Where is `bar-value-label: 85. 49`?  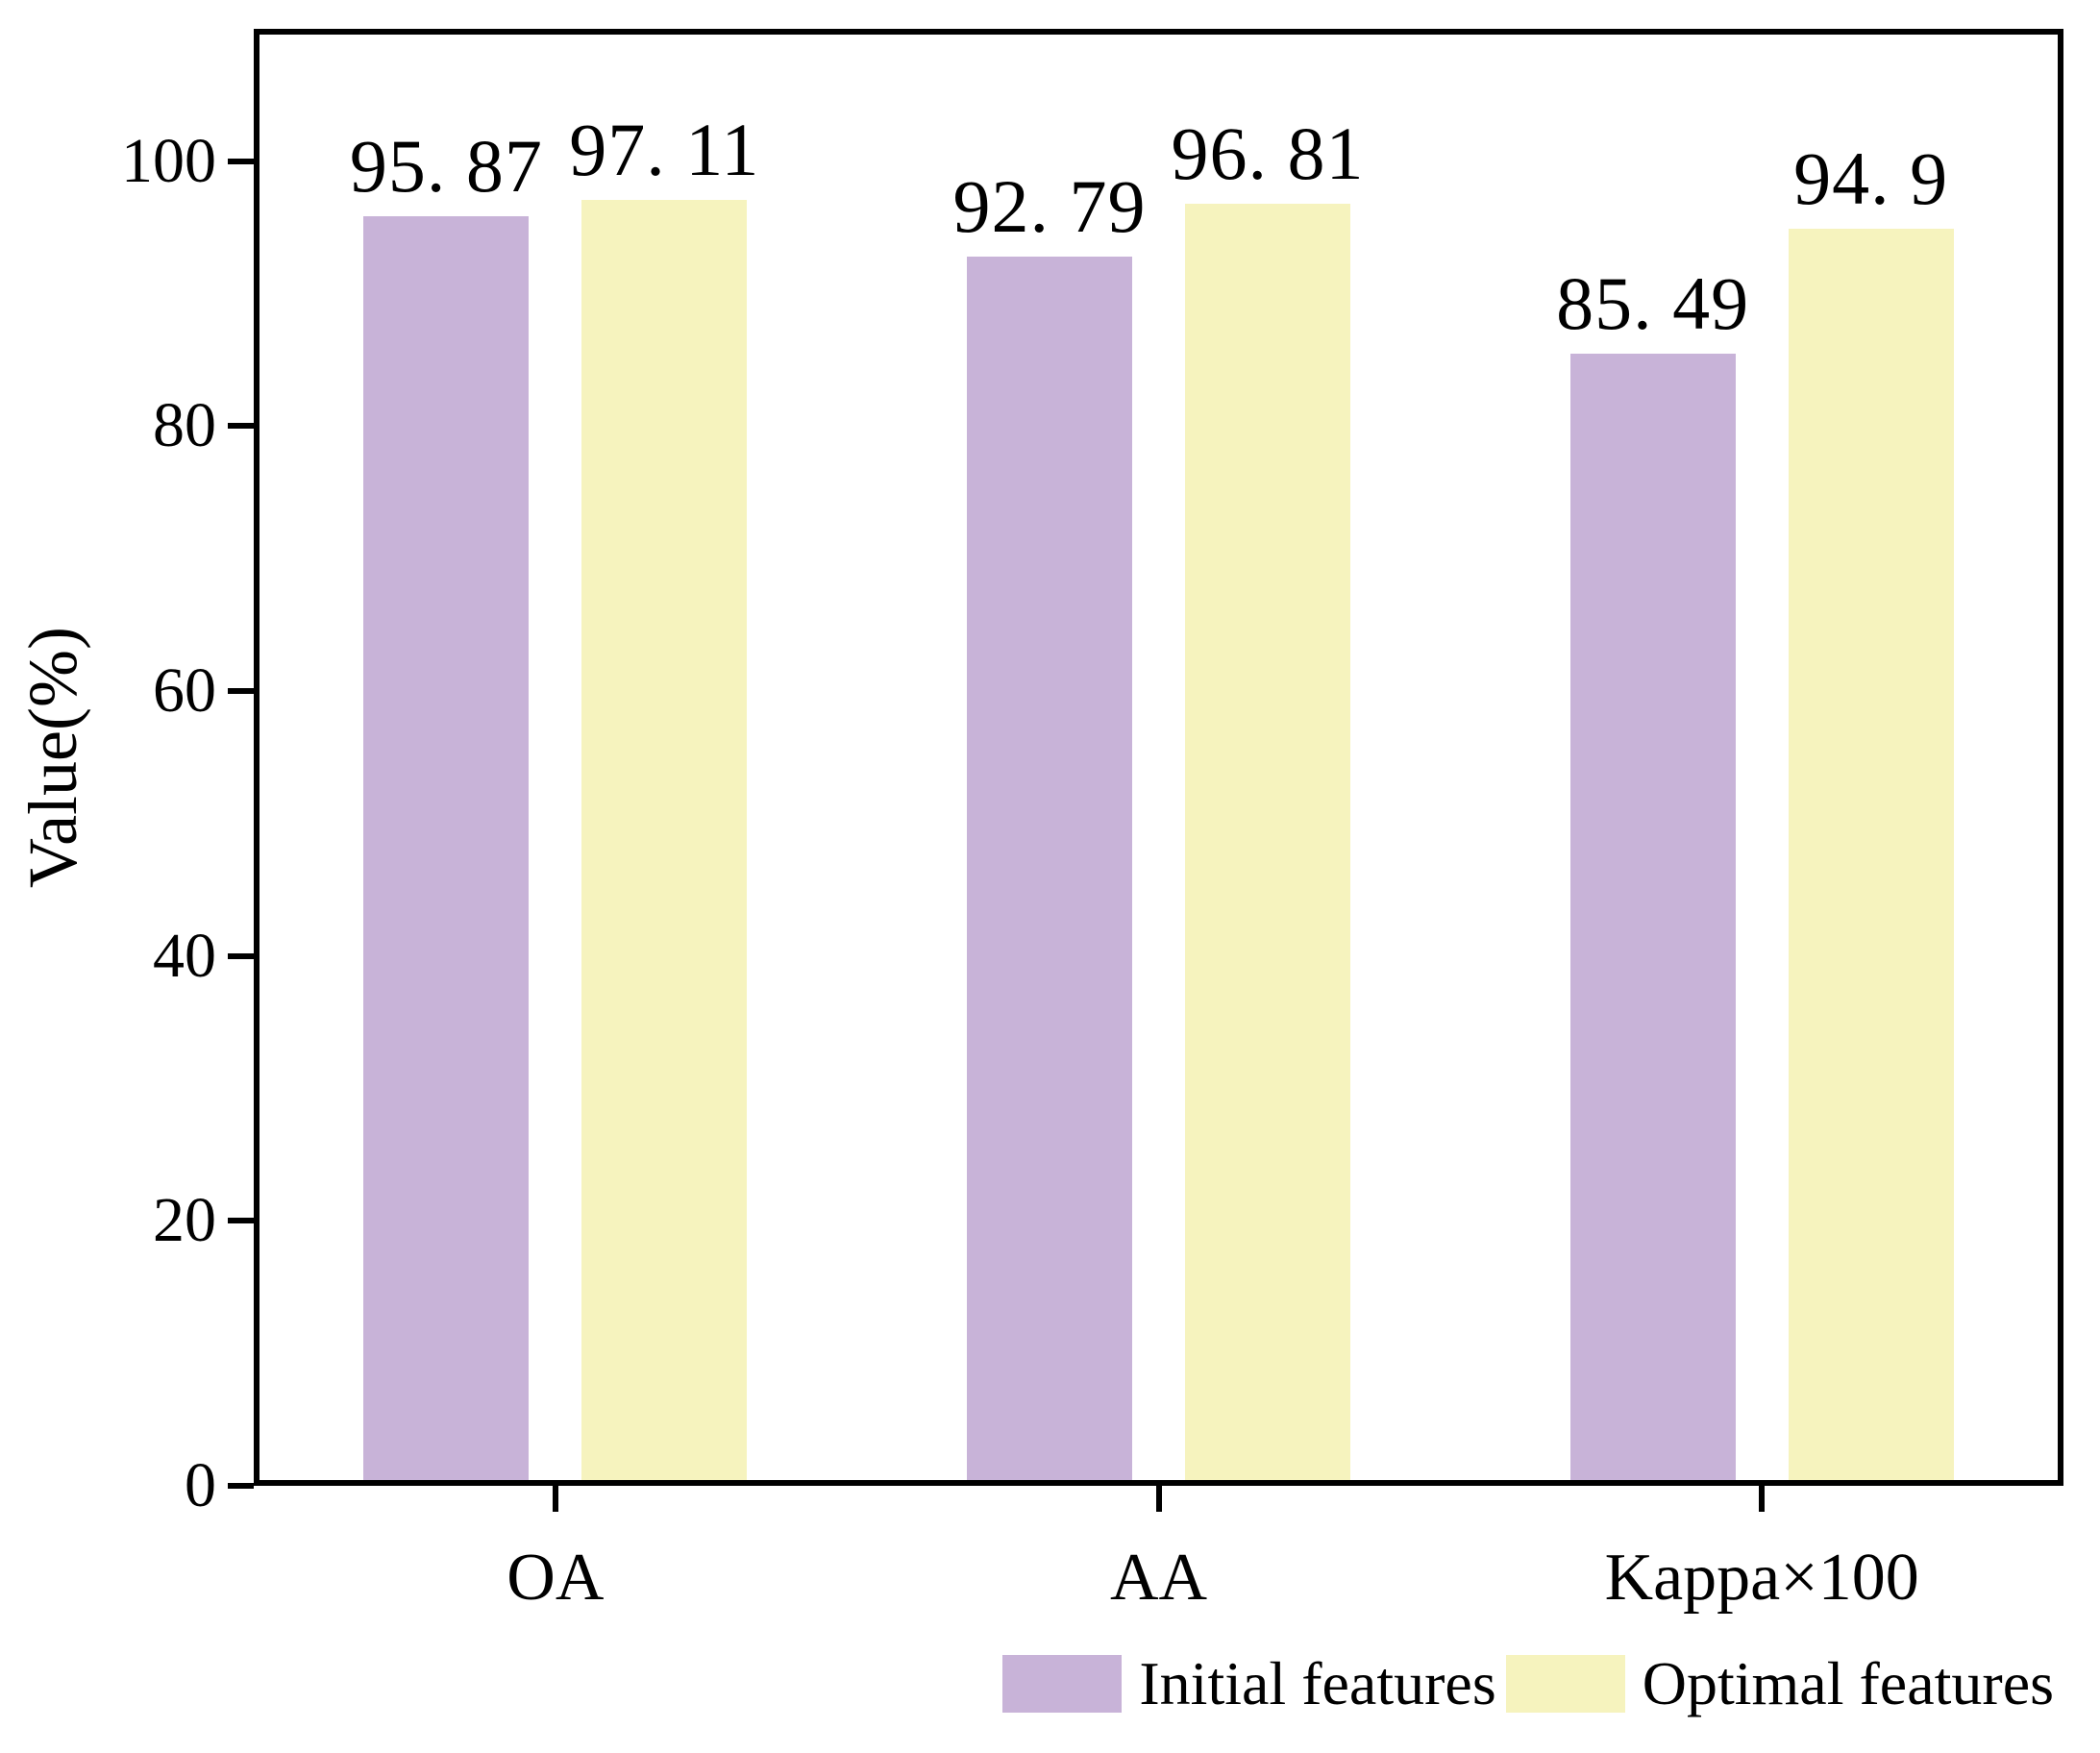
bar-value-label: 85. 49 is located at coordinates (1653, 302).